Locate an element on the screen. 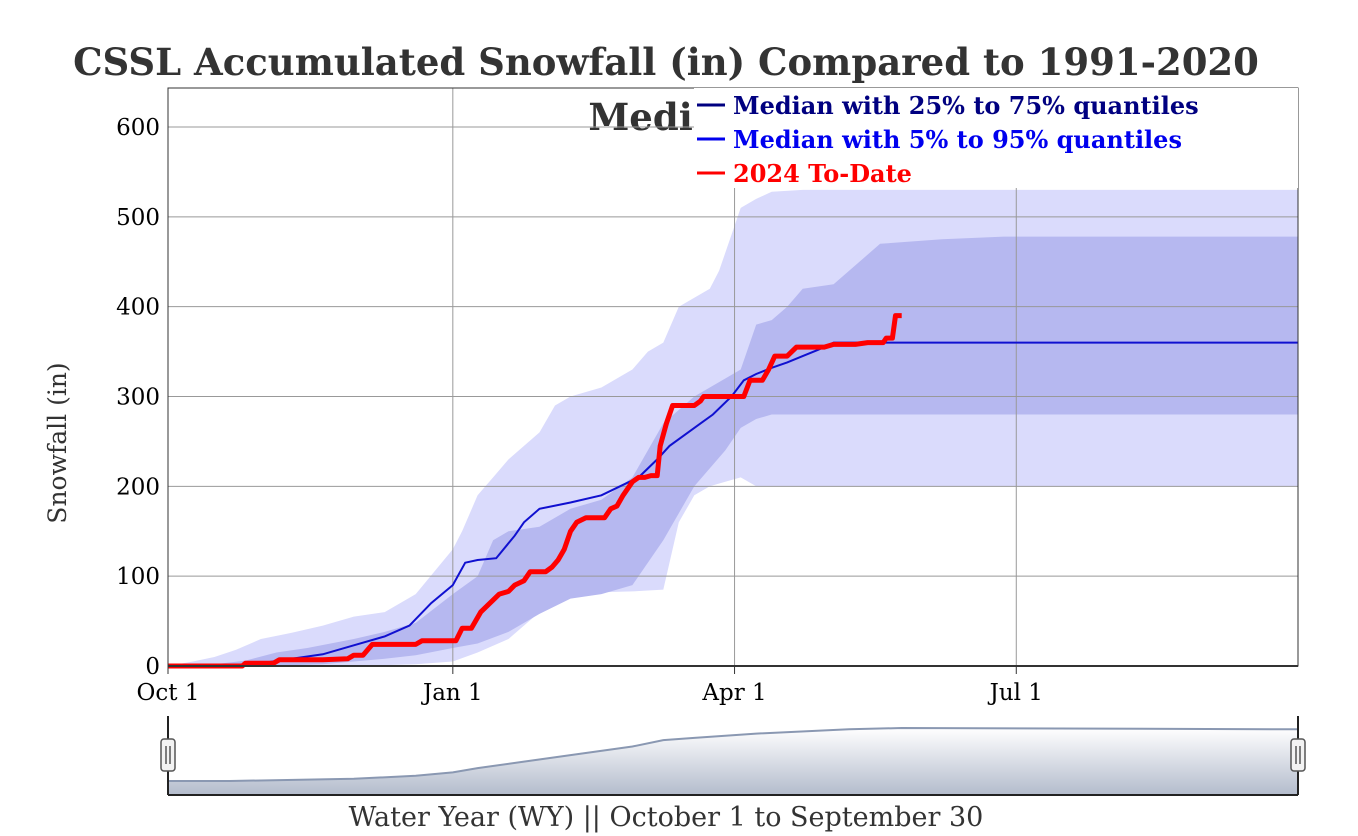 This screenshot has width=1358, height=836. legend-box is located at coordinates (996, 138).